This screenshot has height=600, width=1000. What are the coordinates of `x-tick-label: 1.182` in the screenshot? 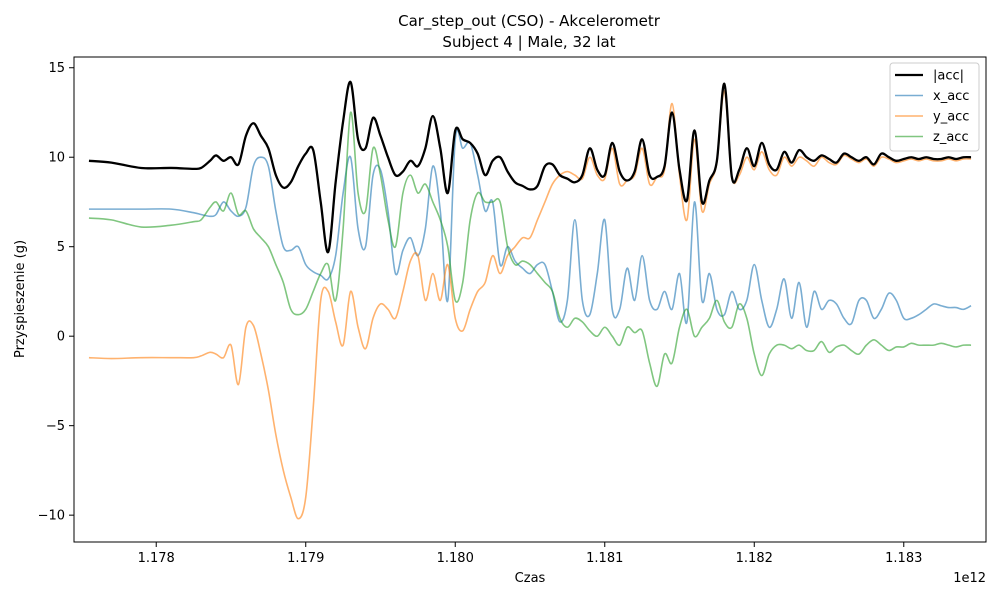 It's located at (754, 558).